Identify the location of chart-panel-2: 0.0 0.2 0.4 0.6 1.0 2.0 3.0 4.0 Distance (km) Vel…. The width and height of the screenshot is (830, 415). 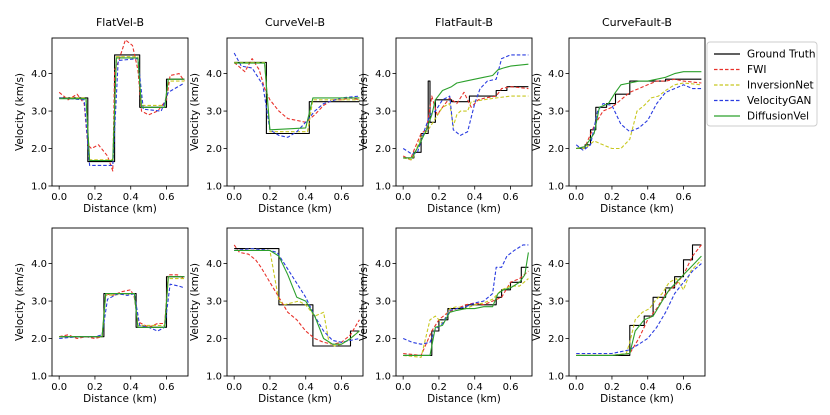
(276, 115).